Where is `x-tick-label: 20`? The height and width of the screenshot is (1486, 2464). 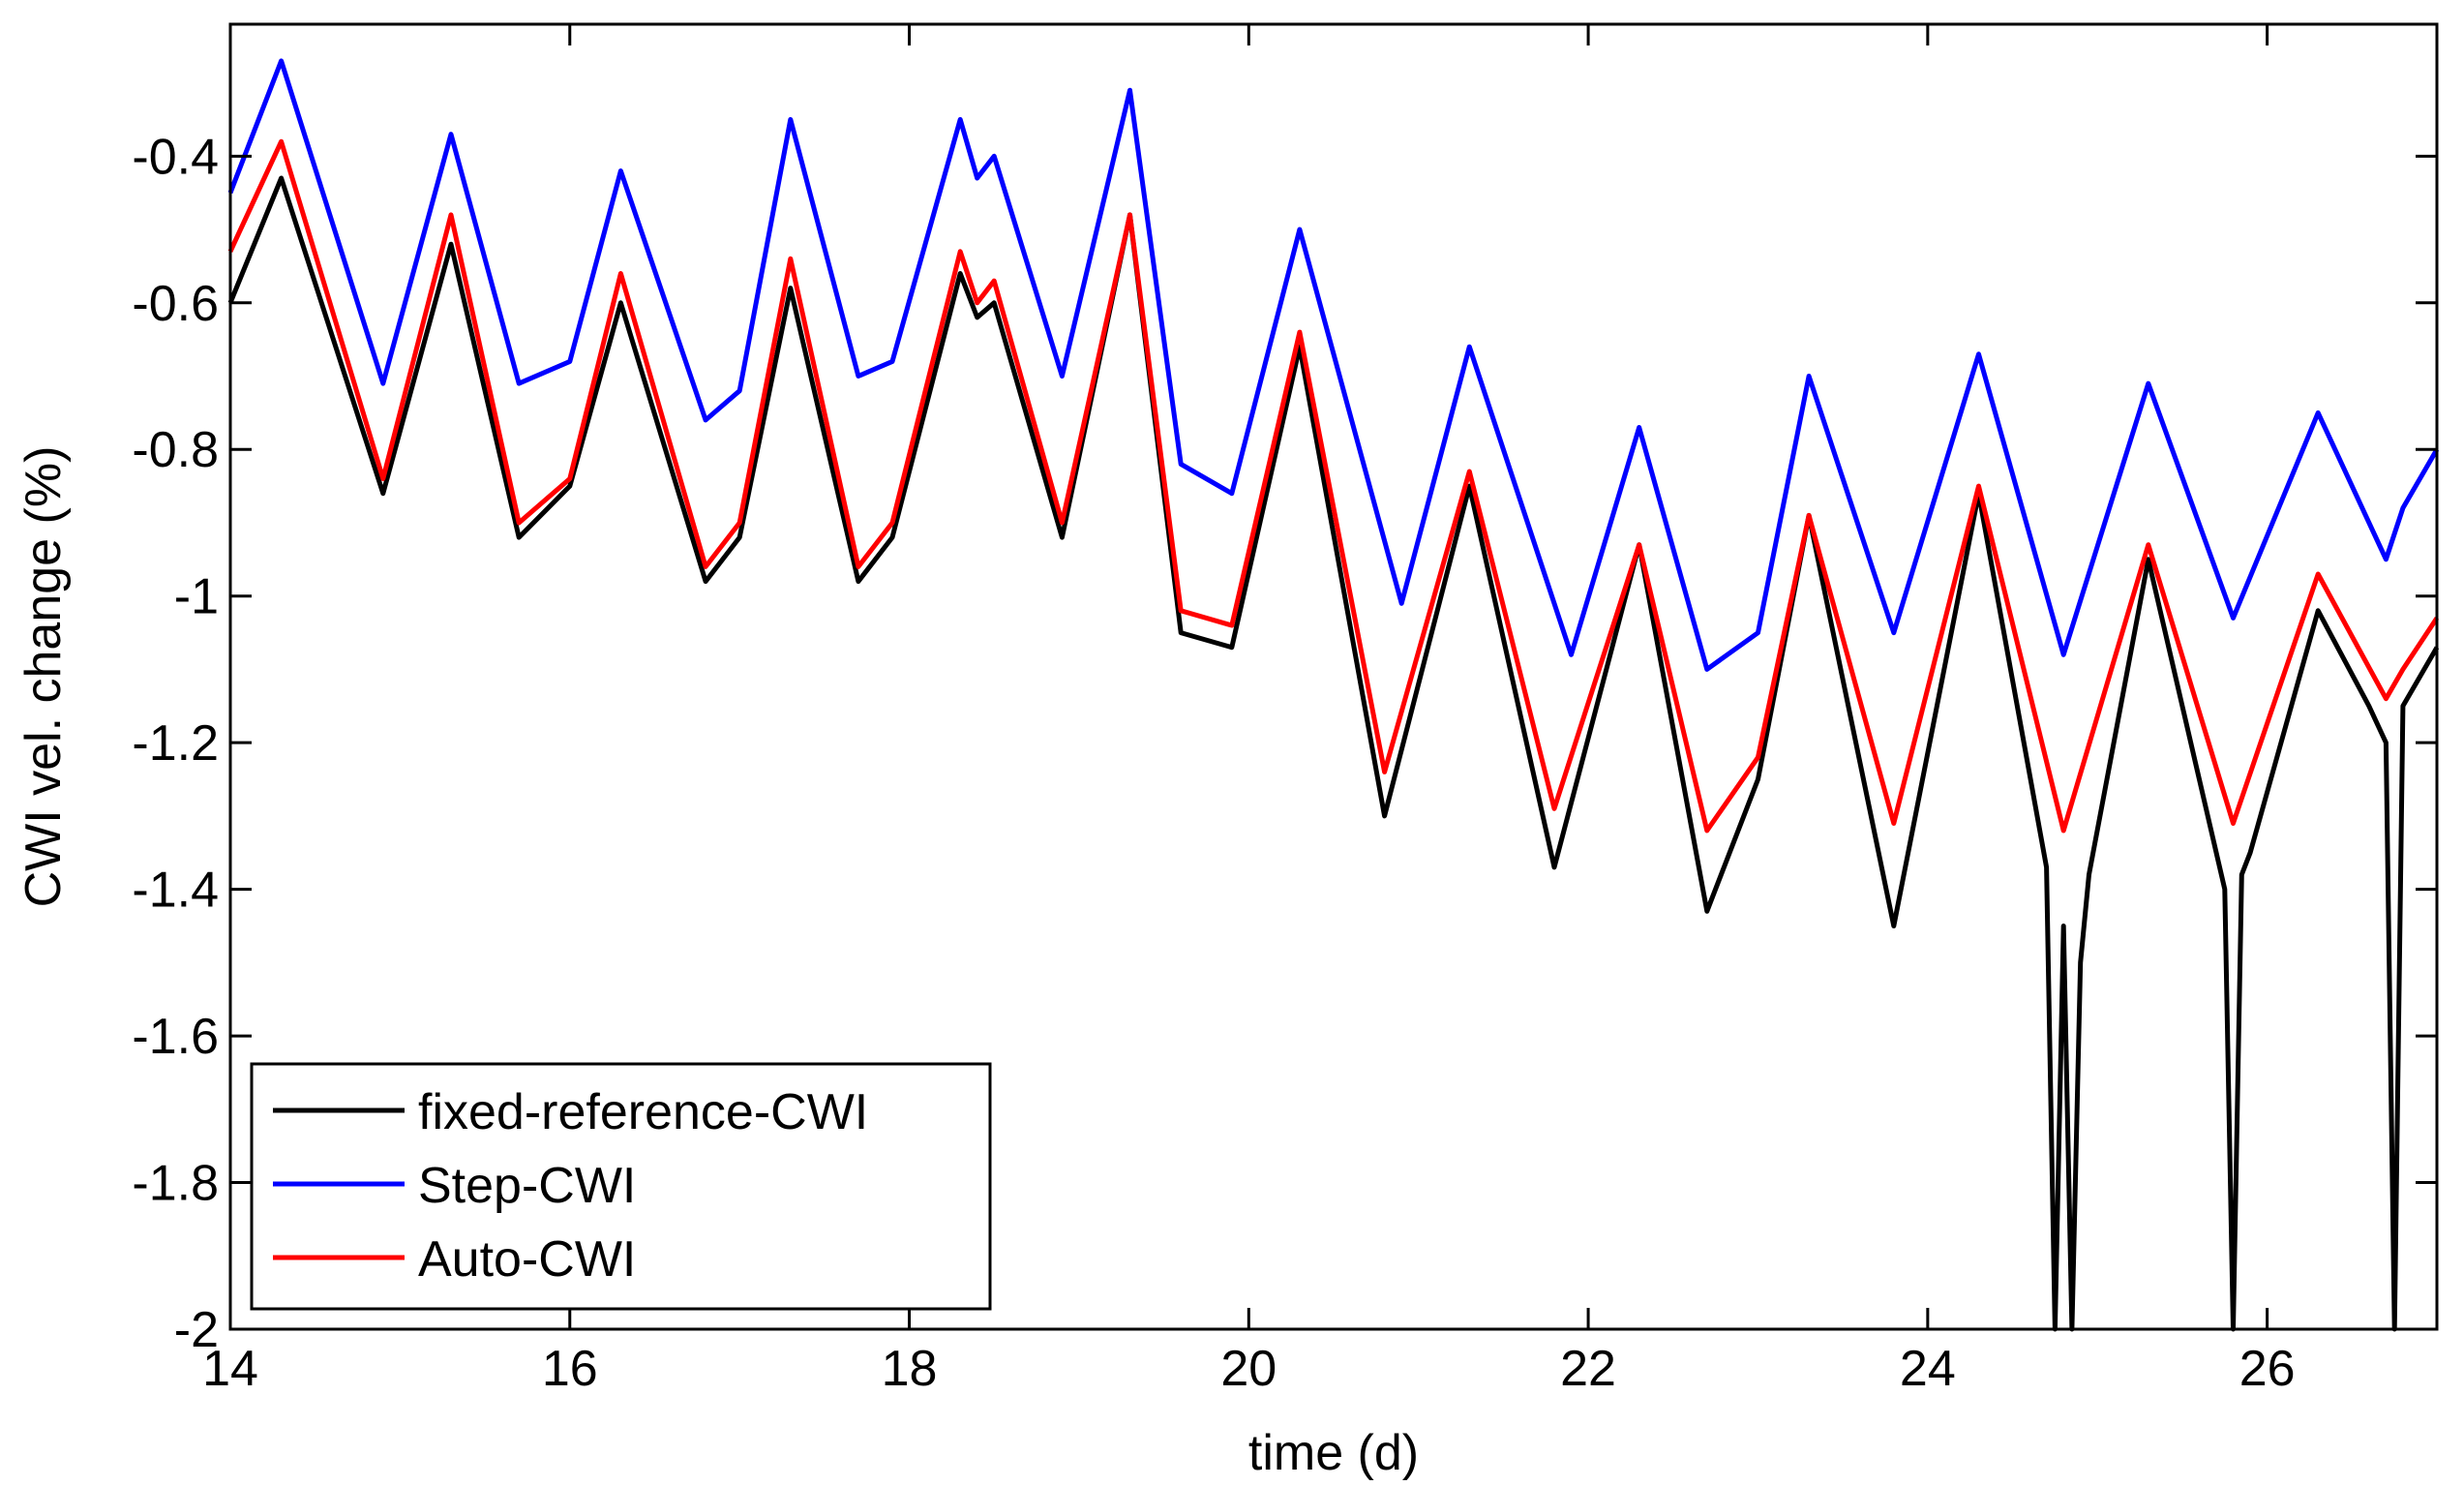
x-tick-label: 20 is located at coordinates (1248, 1369).